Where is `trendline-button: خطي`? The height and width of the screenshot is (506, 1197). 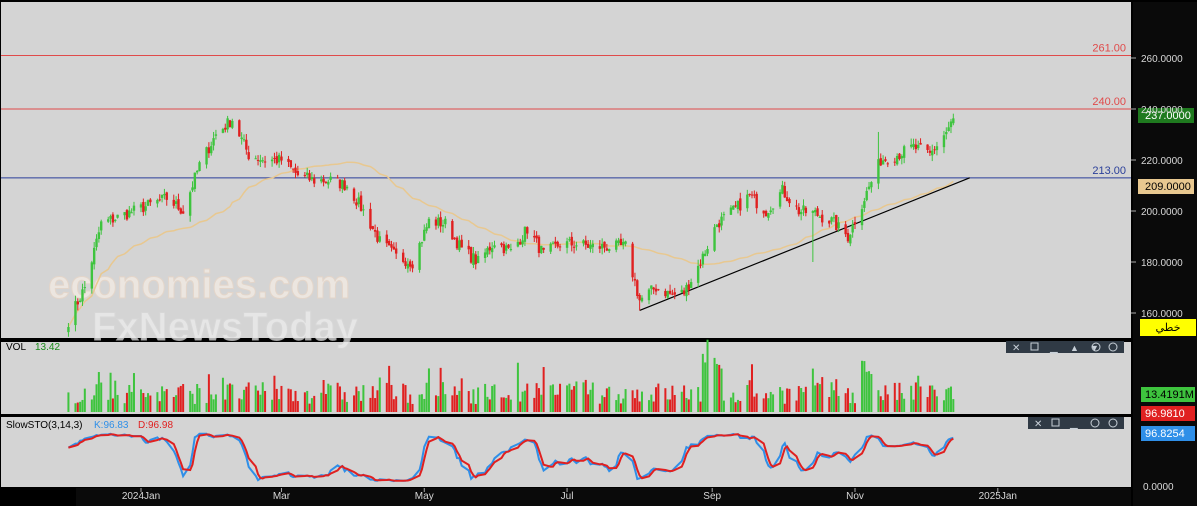 trendline-button: خطي is located at coordinates (1168, 327).